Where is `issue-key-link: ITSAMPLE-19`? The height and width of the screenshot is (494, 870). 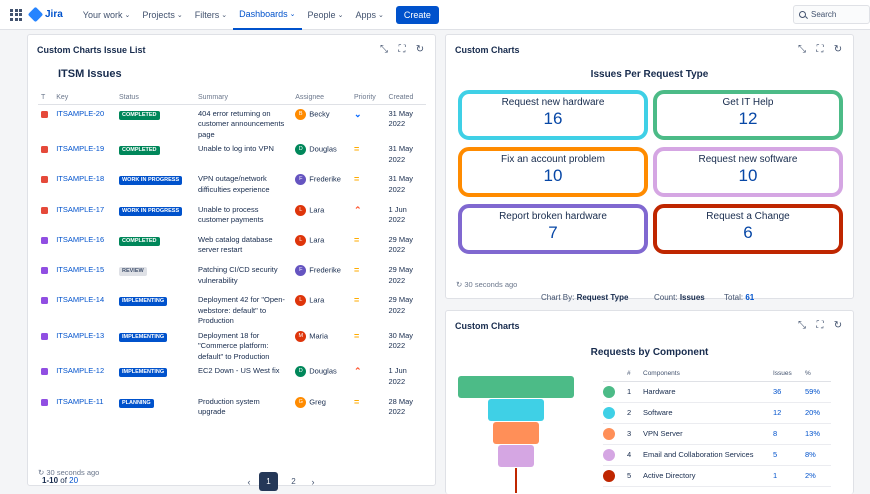
issue-key-link: ITSAMPLE-19 is located at coordinates (80, 148).